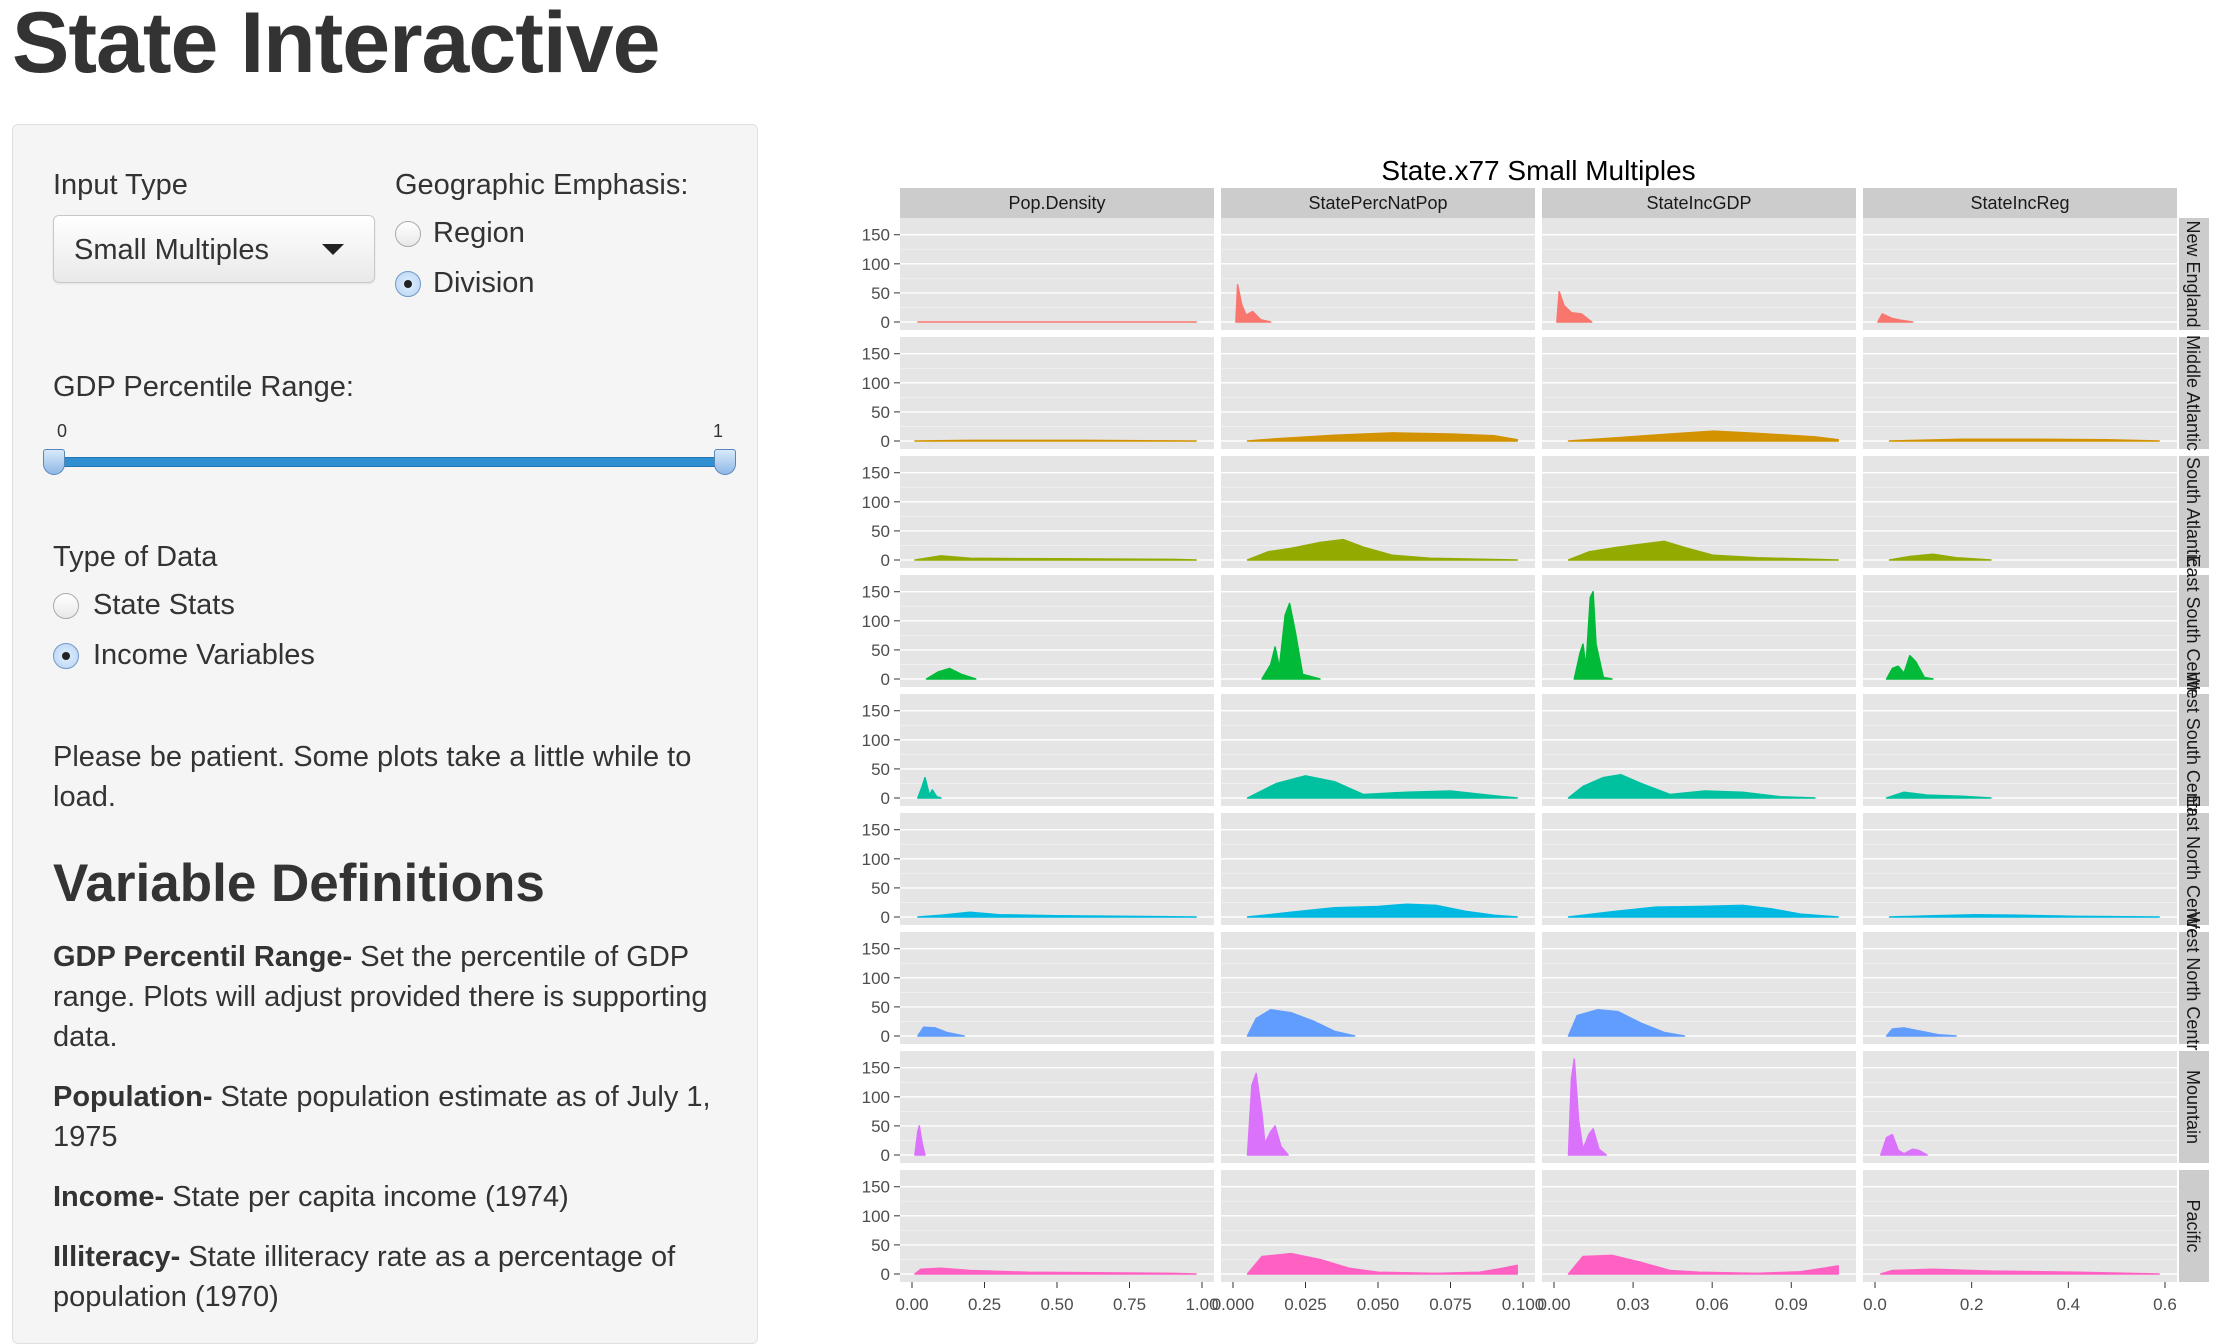 This screenshot has width=2235, height=1344. I want to click on gdp-range-label: GDP Percentile Range:, so click(203, 387).